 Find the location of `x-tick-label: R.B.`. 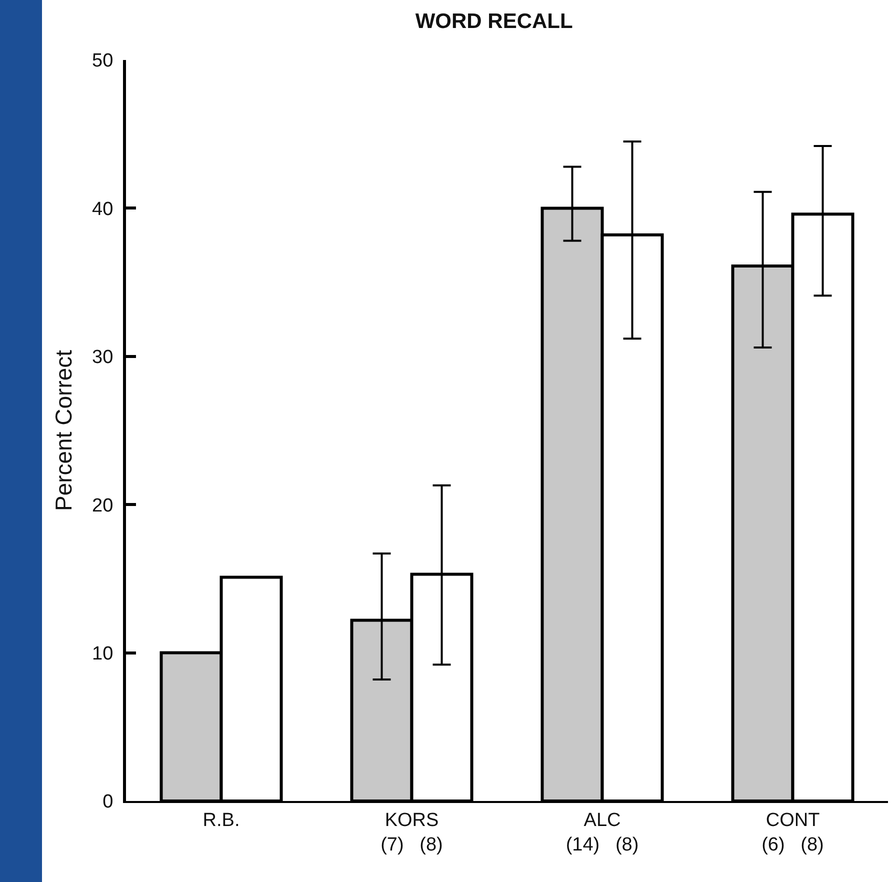

x-tick-label: R.B. is located at coordinates (221, 820).